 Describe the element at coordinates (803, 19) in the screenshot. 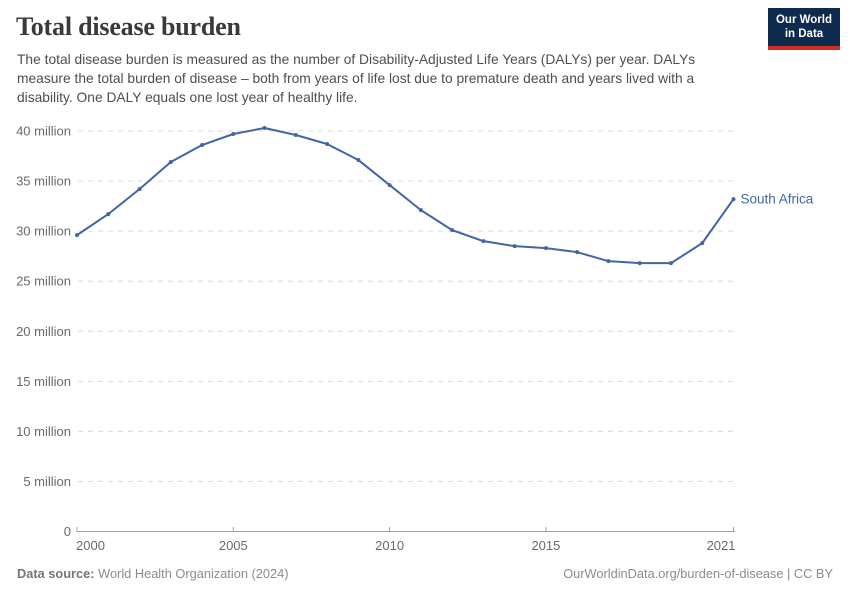

I see `owid-logo-line1: Our World` at that location.